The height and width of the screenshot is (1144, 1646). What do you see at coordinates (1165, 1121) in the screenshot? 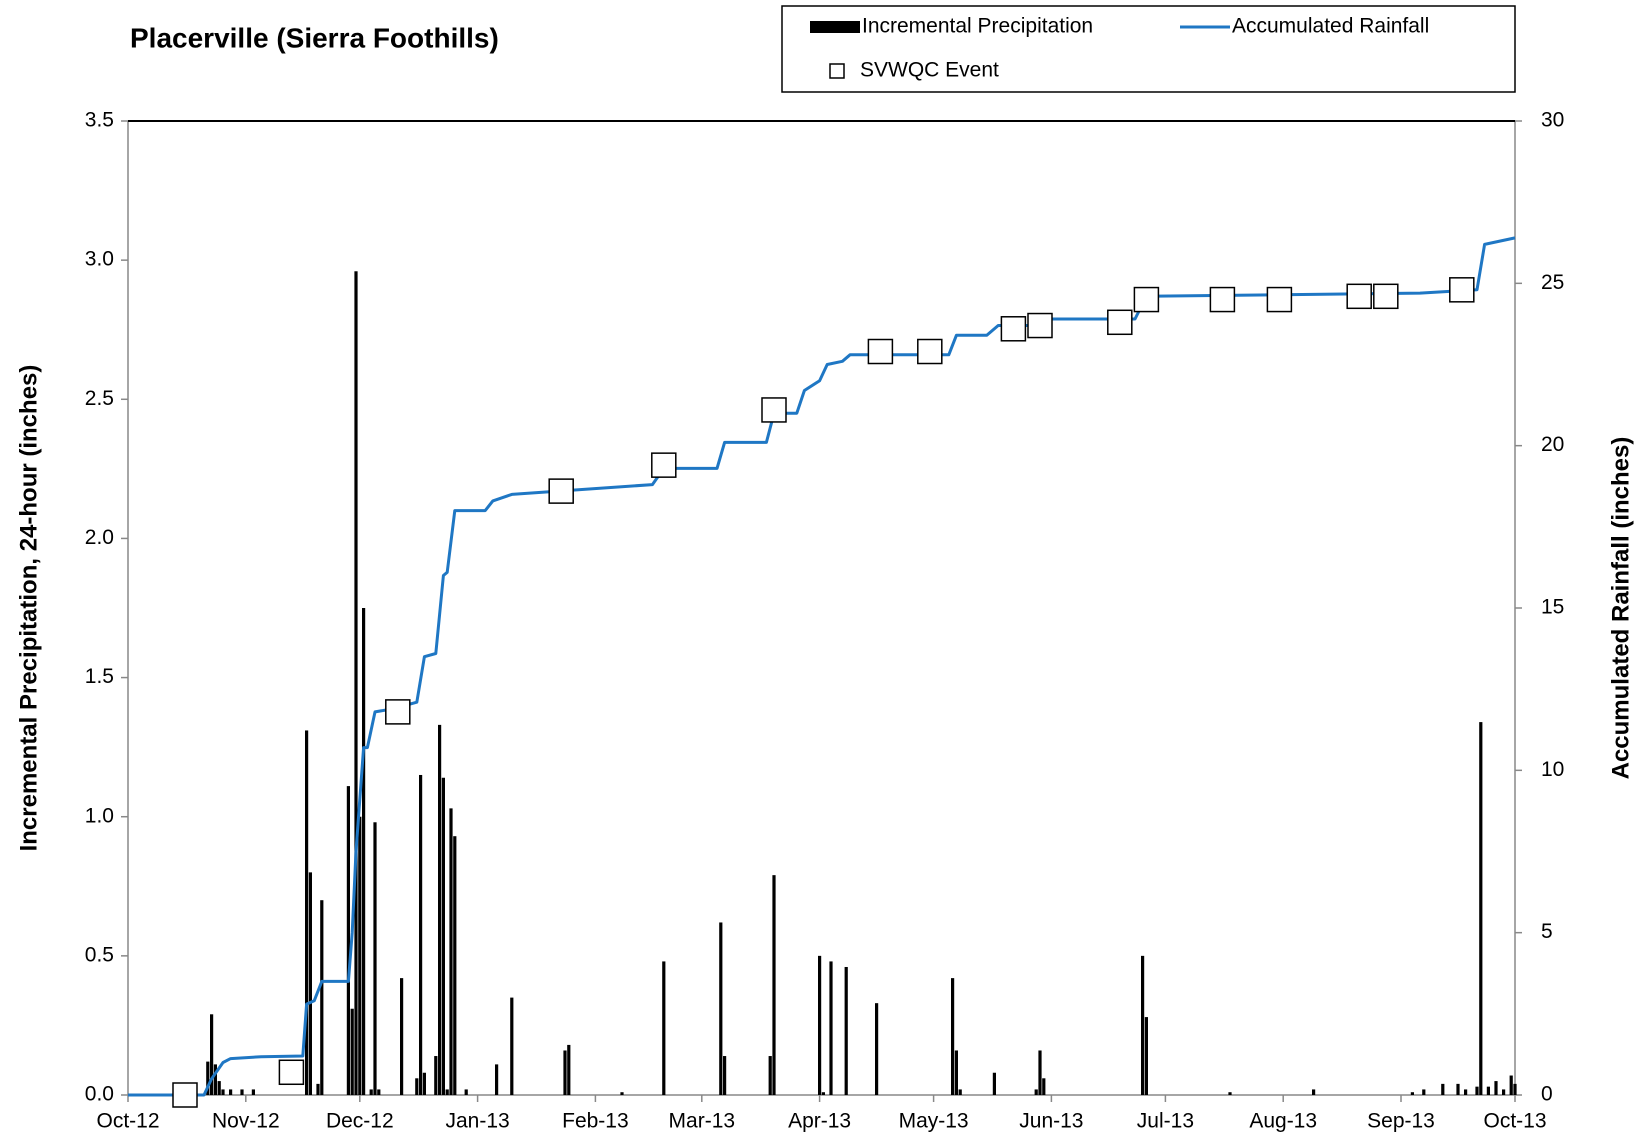
I see `x-tick-label: Jul-13` at bounding box center [1165, 1121].